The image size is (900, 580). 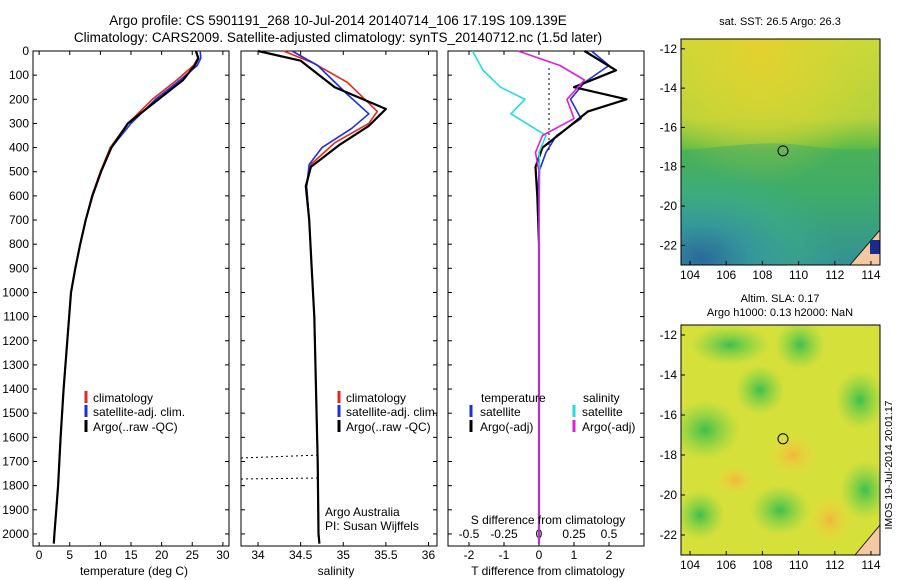 What do you see at coordinates (19, 244) in the screenshot?
I see `y-tick-label: 800` at bounding box center [19, 244].